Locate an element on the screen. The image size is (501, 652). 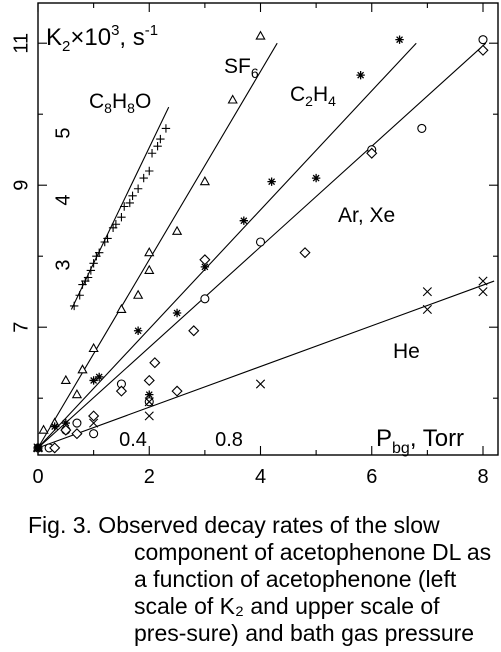
x-tick-label: 4 is located at coordinates (260, 477).